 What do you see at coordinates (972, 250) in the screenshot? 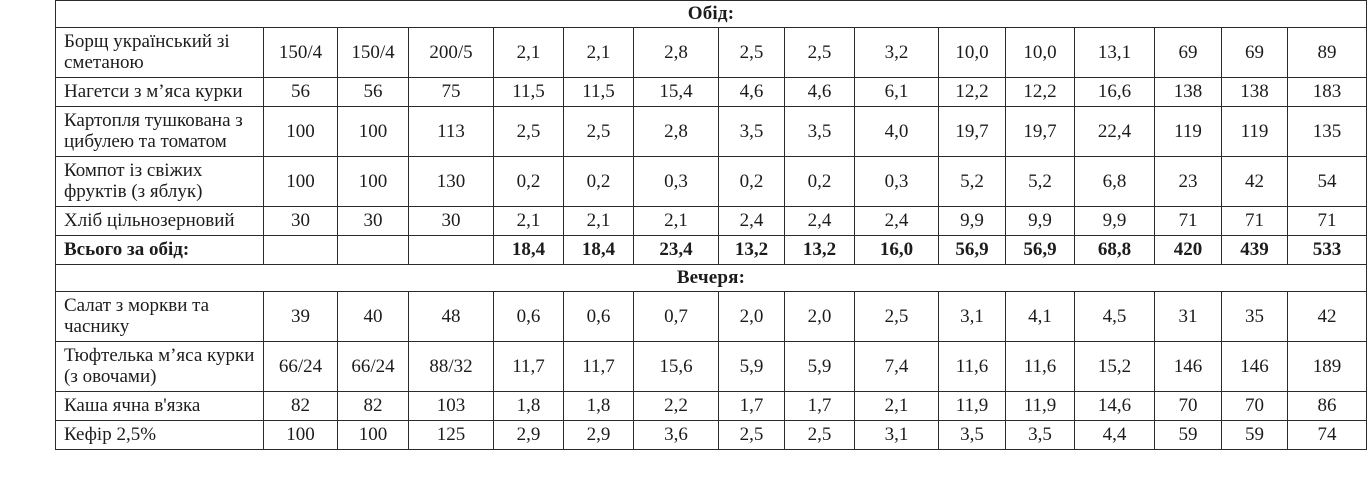
I see `value-cell: 56,9` at bounding box center [972, 250].